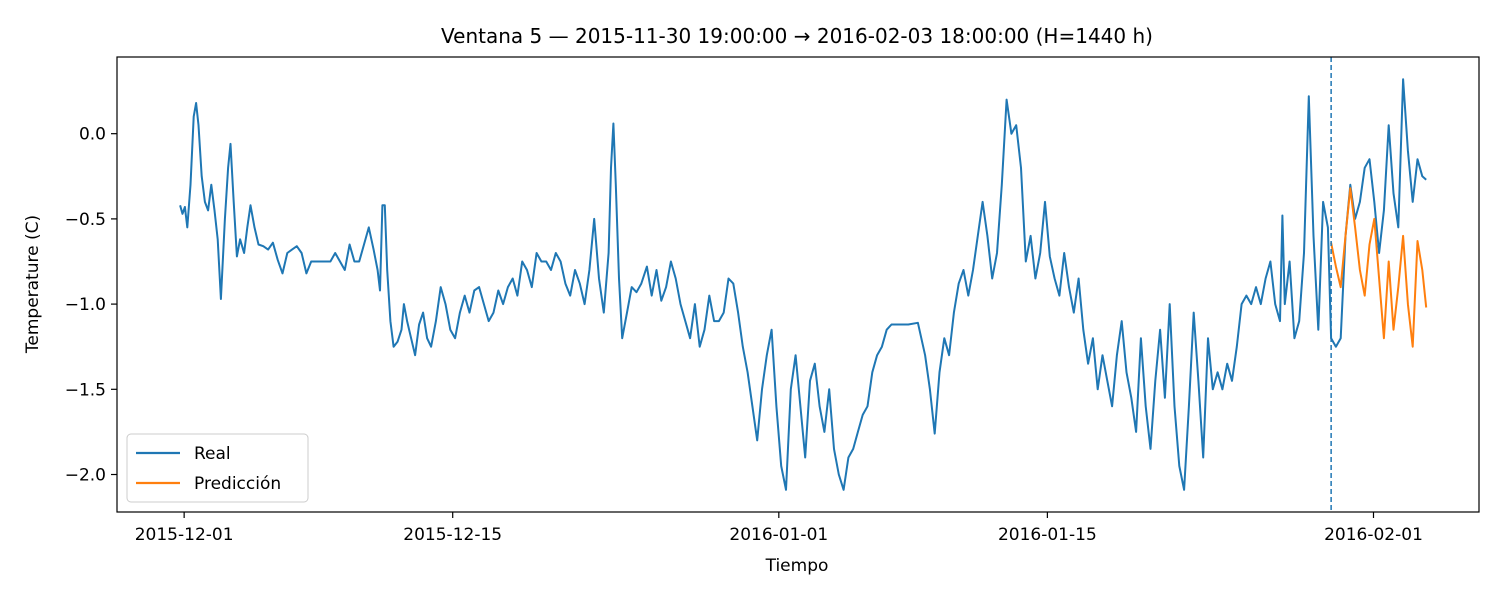  What do you see at coordinates (797, 566) in the screenshot?
I see `x-axis-label: Tiempo` at bounding box center [797, 566].